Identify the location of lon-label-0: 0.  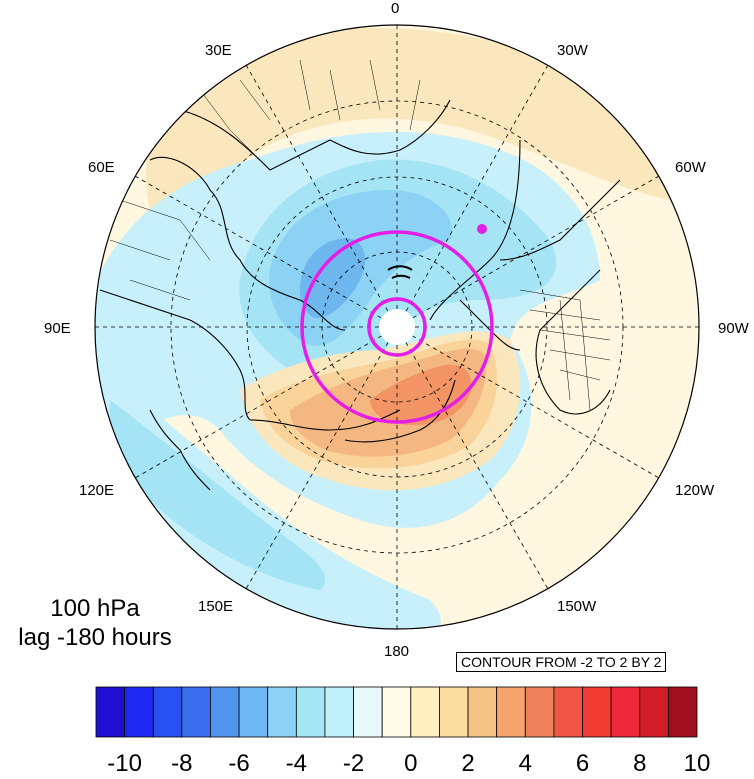
(395, 8).